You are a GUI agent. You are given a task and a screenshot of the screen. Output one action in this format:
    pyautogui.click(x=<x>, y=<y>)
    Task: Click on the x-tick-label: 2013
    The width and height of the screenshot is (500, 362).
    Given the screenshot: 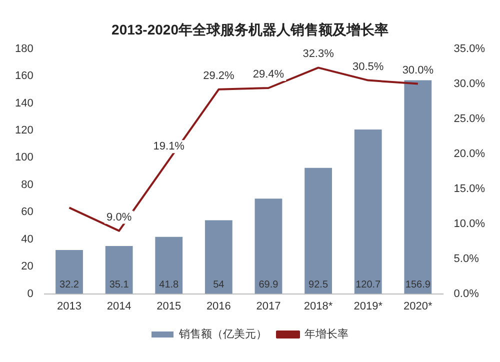 What is the action you would take?
    pyautogui.click(x=69, y=306)
    